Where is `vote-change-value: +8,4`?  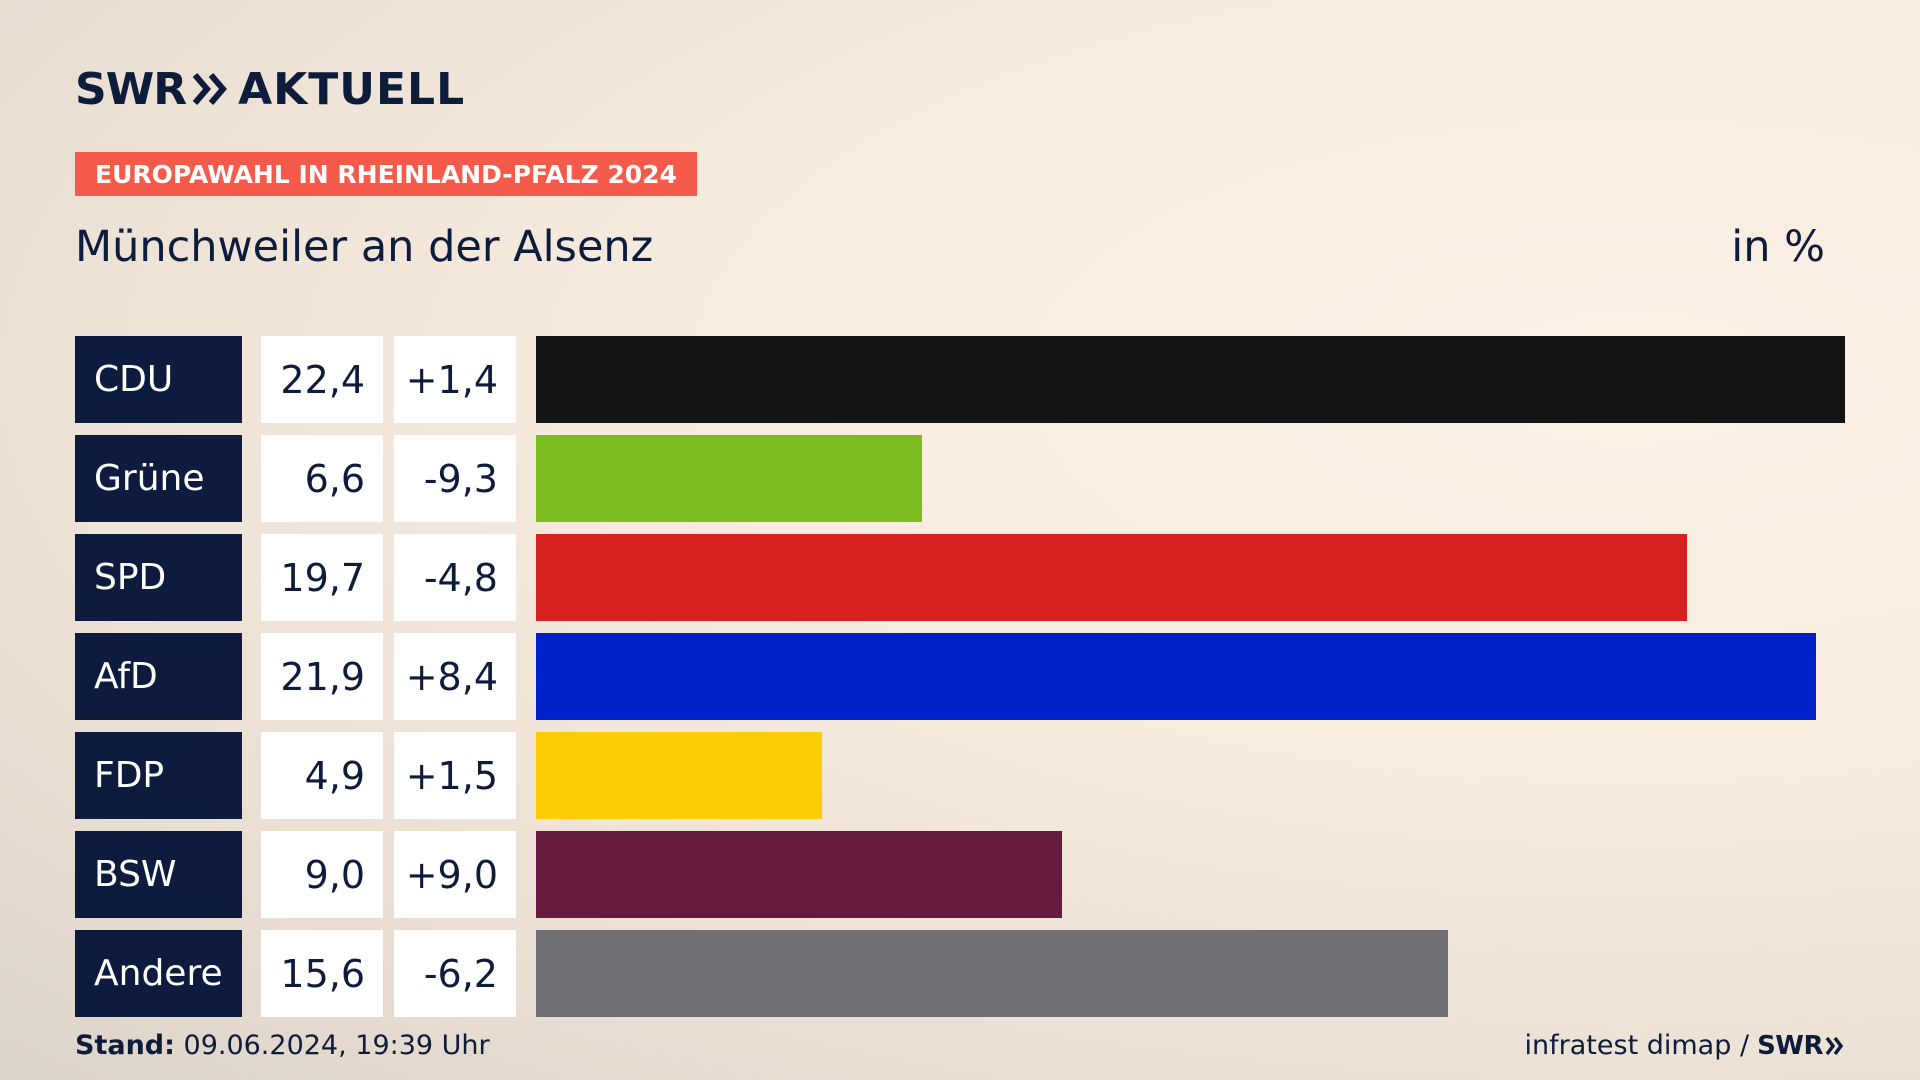 vote-change-value: +8,4 is located at coordinates (455, 676).